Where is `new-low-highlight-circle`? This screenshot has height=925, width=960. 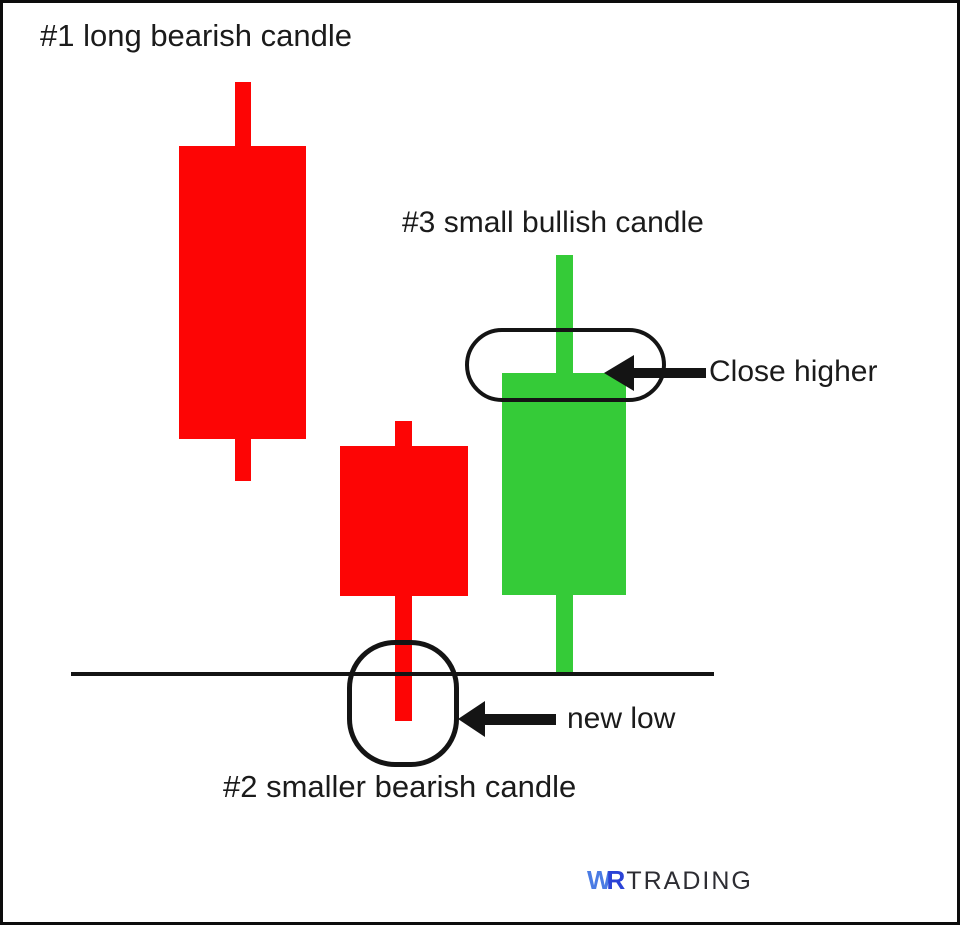 new-low-highlight-circle is located at coordinates (403, 703).